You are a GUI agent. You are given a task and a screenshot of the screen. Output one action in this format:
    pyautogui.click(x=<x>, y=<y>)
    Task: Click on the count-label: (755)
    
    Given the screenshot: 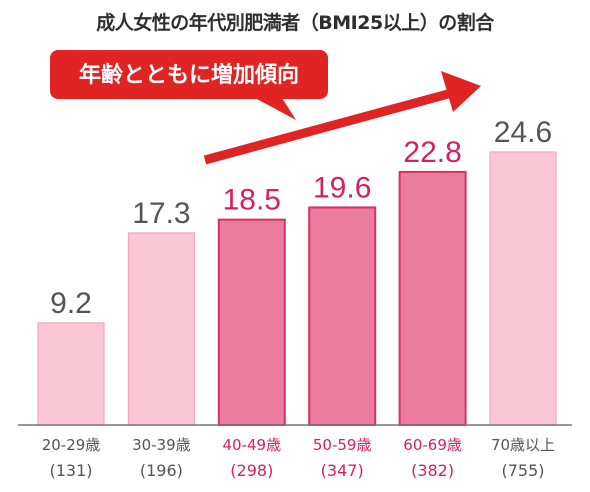 What is the action you would take?
    pyautogui.click(x=522, y=470)
    